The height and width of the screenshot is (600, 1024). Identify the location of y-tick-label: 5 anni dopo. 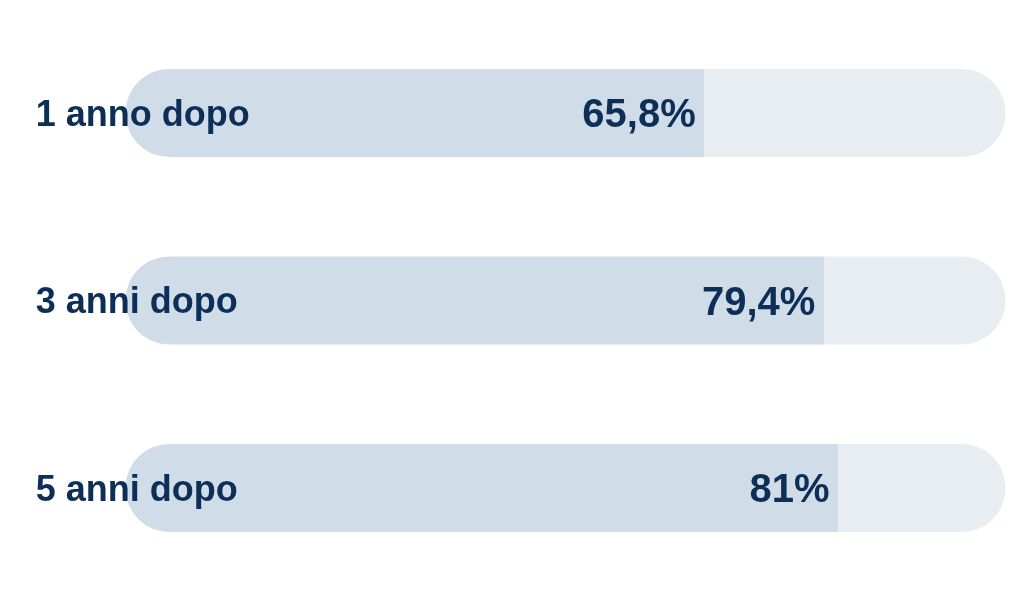
(136, 488).